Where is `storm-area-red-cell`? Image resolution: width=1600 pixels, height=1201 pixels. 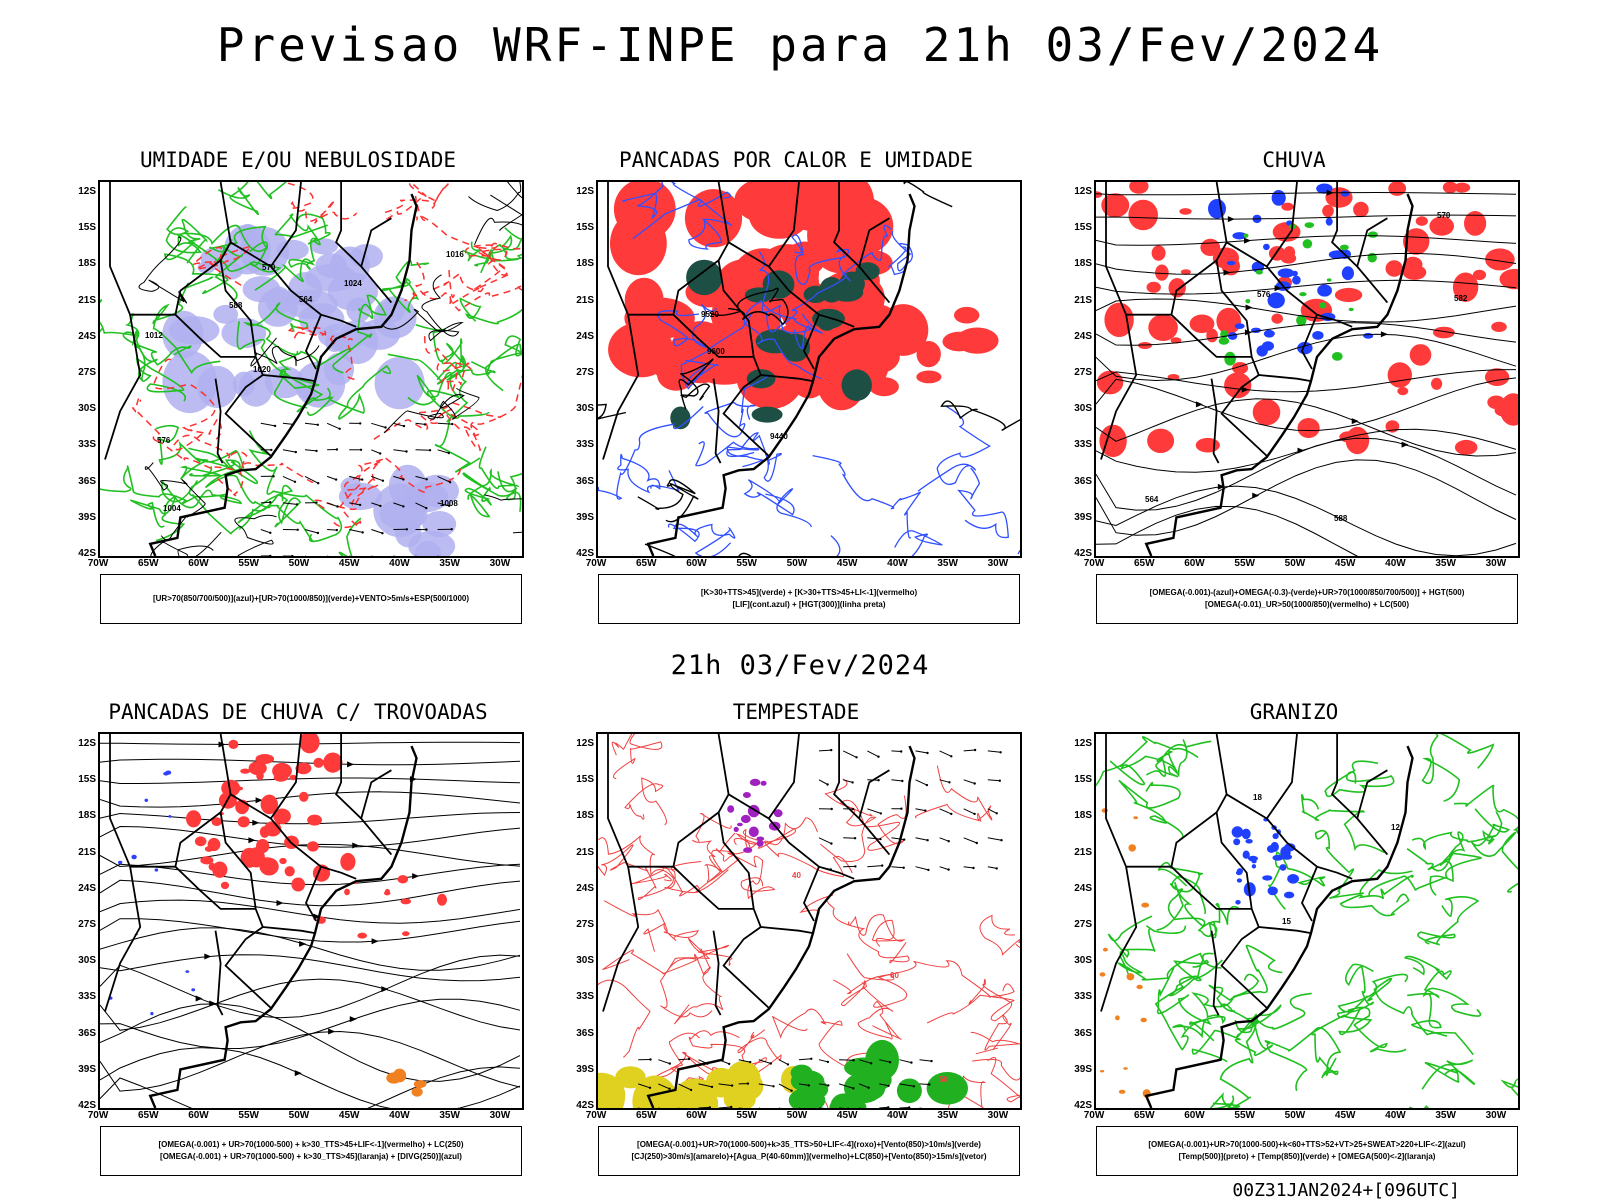 storm-area-red-cell is located at coordinates (282, 771).